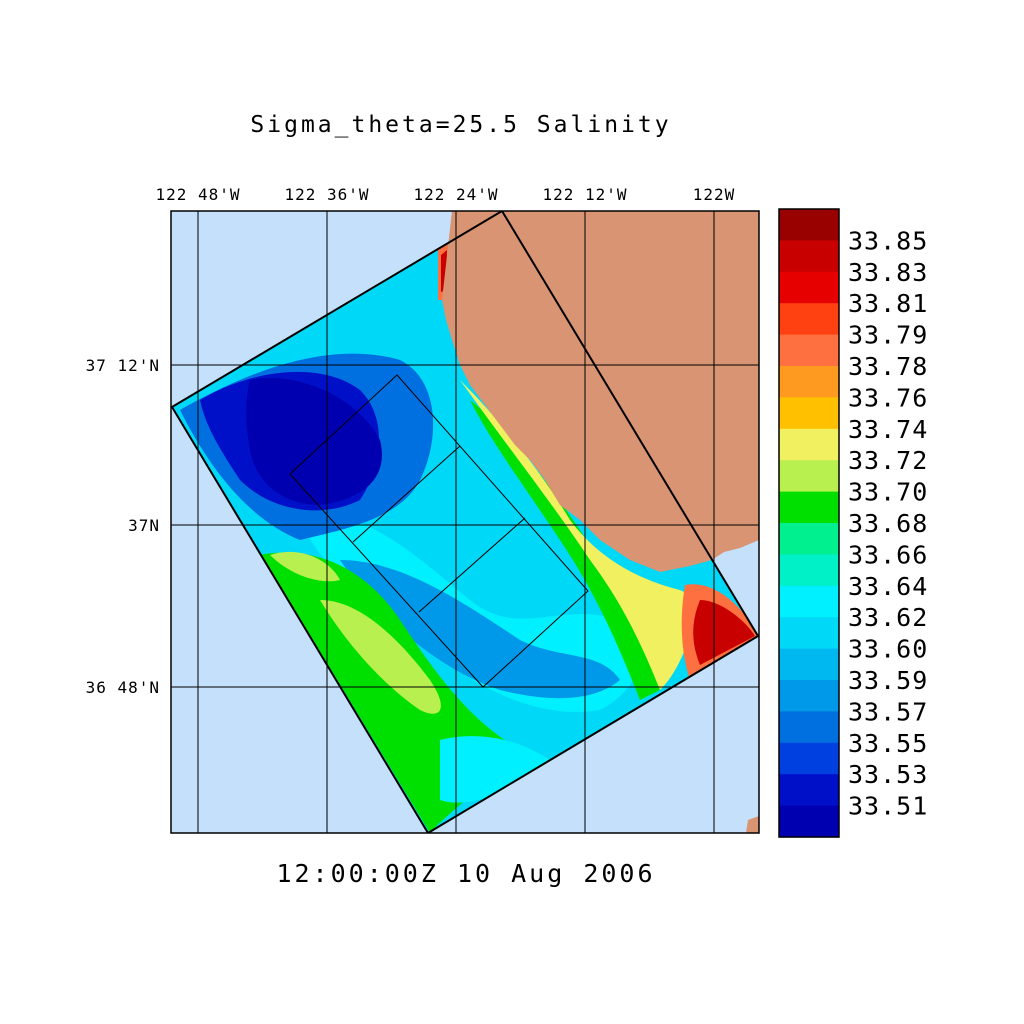 The image size is (1024, 1024). Describe the element at coordinates (455, 194) in the screenshot. I see `lon-tick-label: 122 24'W` at that location.